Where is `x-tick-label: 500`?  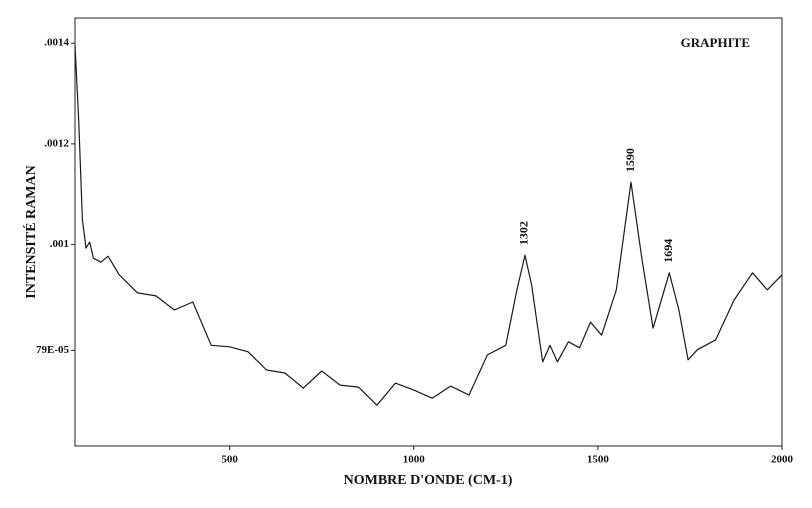 x-tick-label: 500 is located at coordinates (229, 460).